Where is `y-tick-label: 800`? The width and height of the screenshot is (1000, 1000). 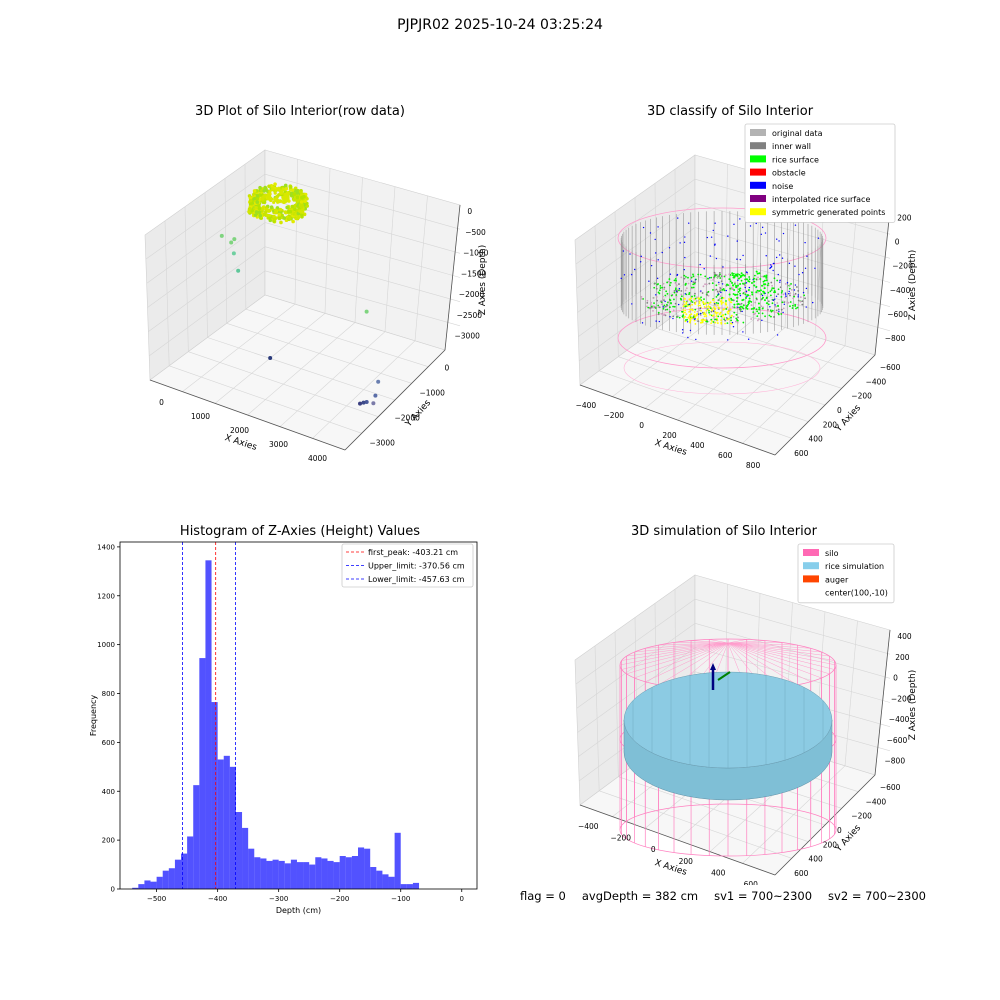
y-tick-label: 800 is located at coordinates (108, 694).